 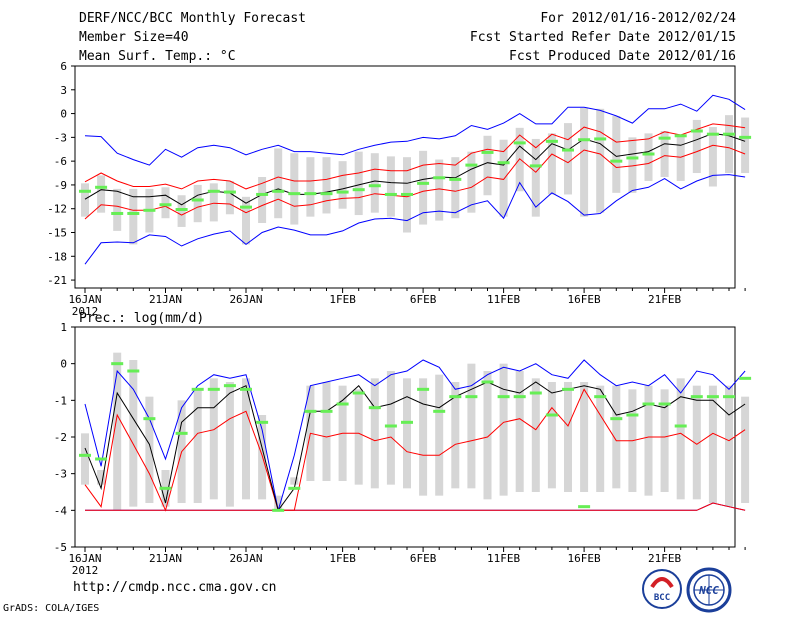 What do you see at coordinates (175, 587) in the screenshot?
I see `source-url: http://cmdp.ncc.cma.gov.cn` at bounding box center [175, 587].